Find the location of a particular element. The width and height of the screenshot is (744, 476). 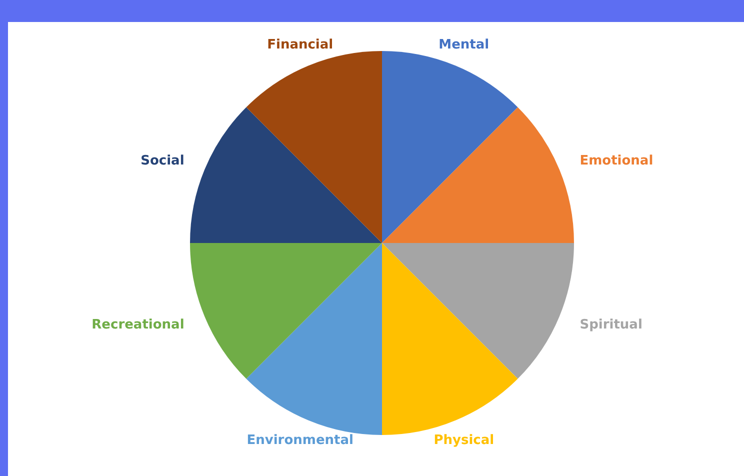

slice-label: Environmental is located at coordinates (300, 440).